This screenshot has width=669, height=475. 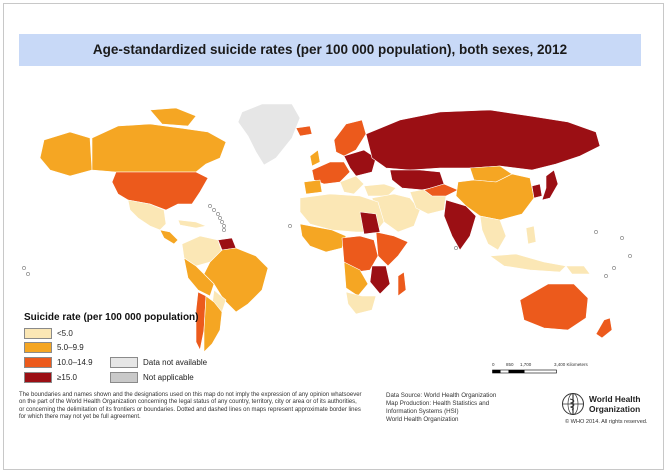 I want to click on legend-label: Not applicable, so click(x=168, y=377).